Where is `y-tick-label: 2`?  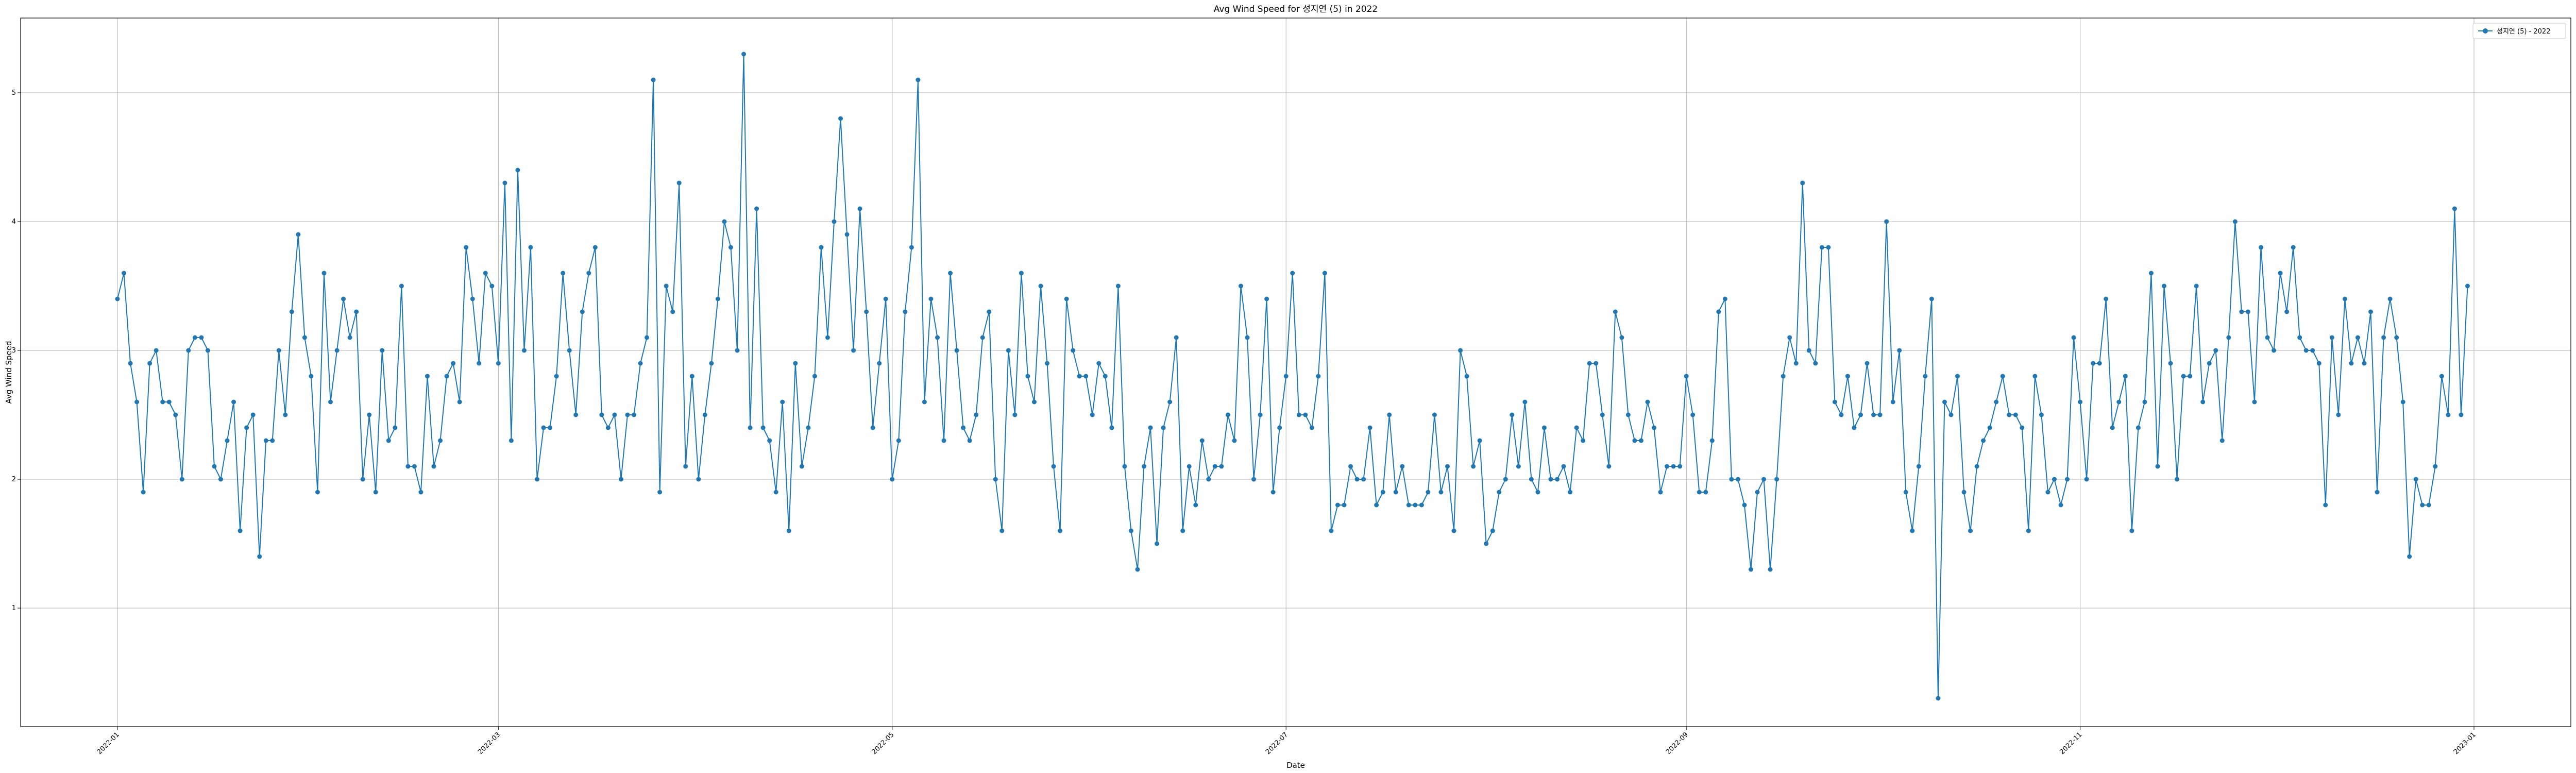
y-tick-label: 2 is located at coordinates (14, 479).